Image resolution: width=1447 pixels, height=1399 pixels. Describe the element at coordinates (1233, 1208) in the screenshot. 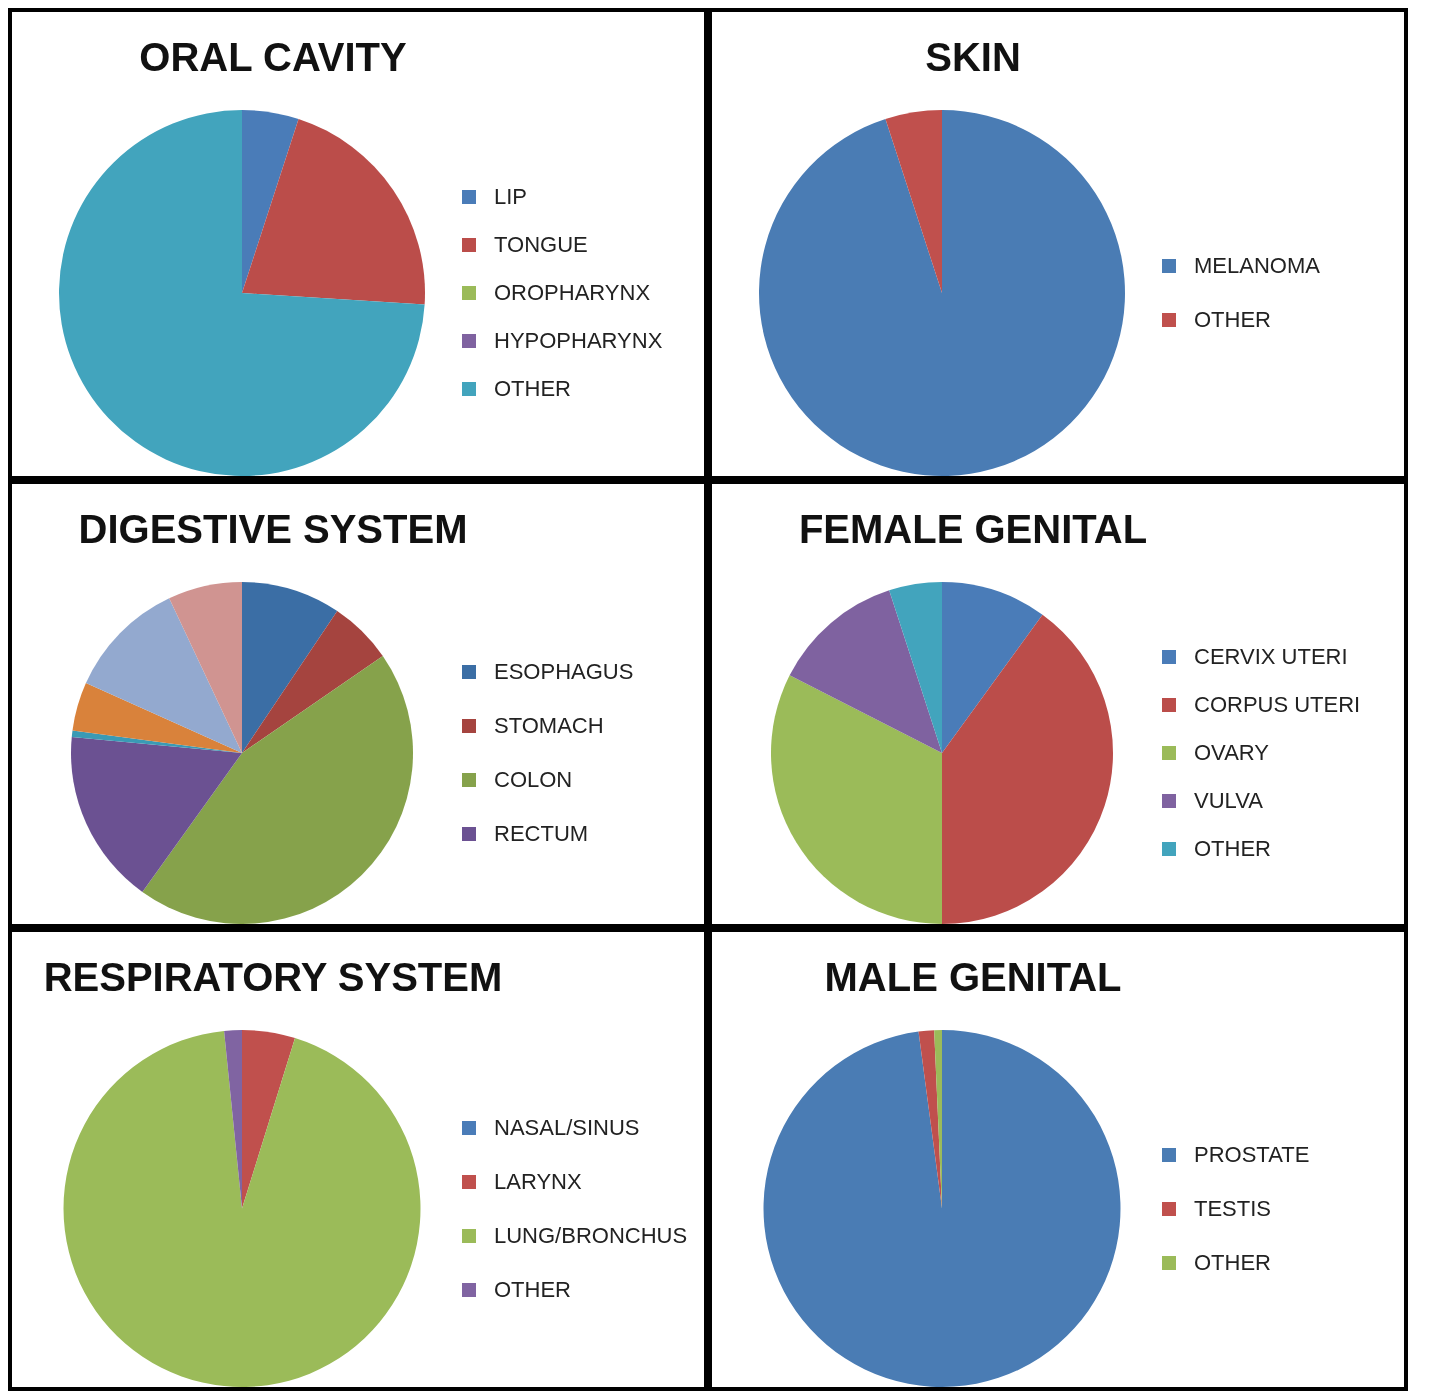

I see `legend-label: TESTIS` at that location.